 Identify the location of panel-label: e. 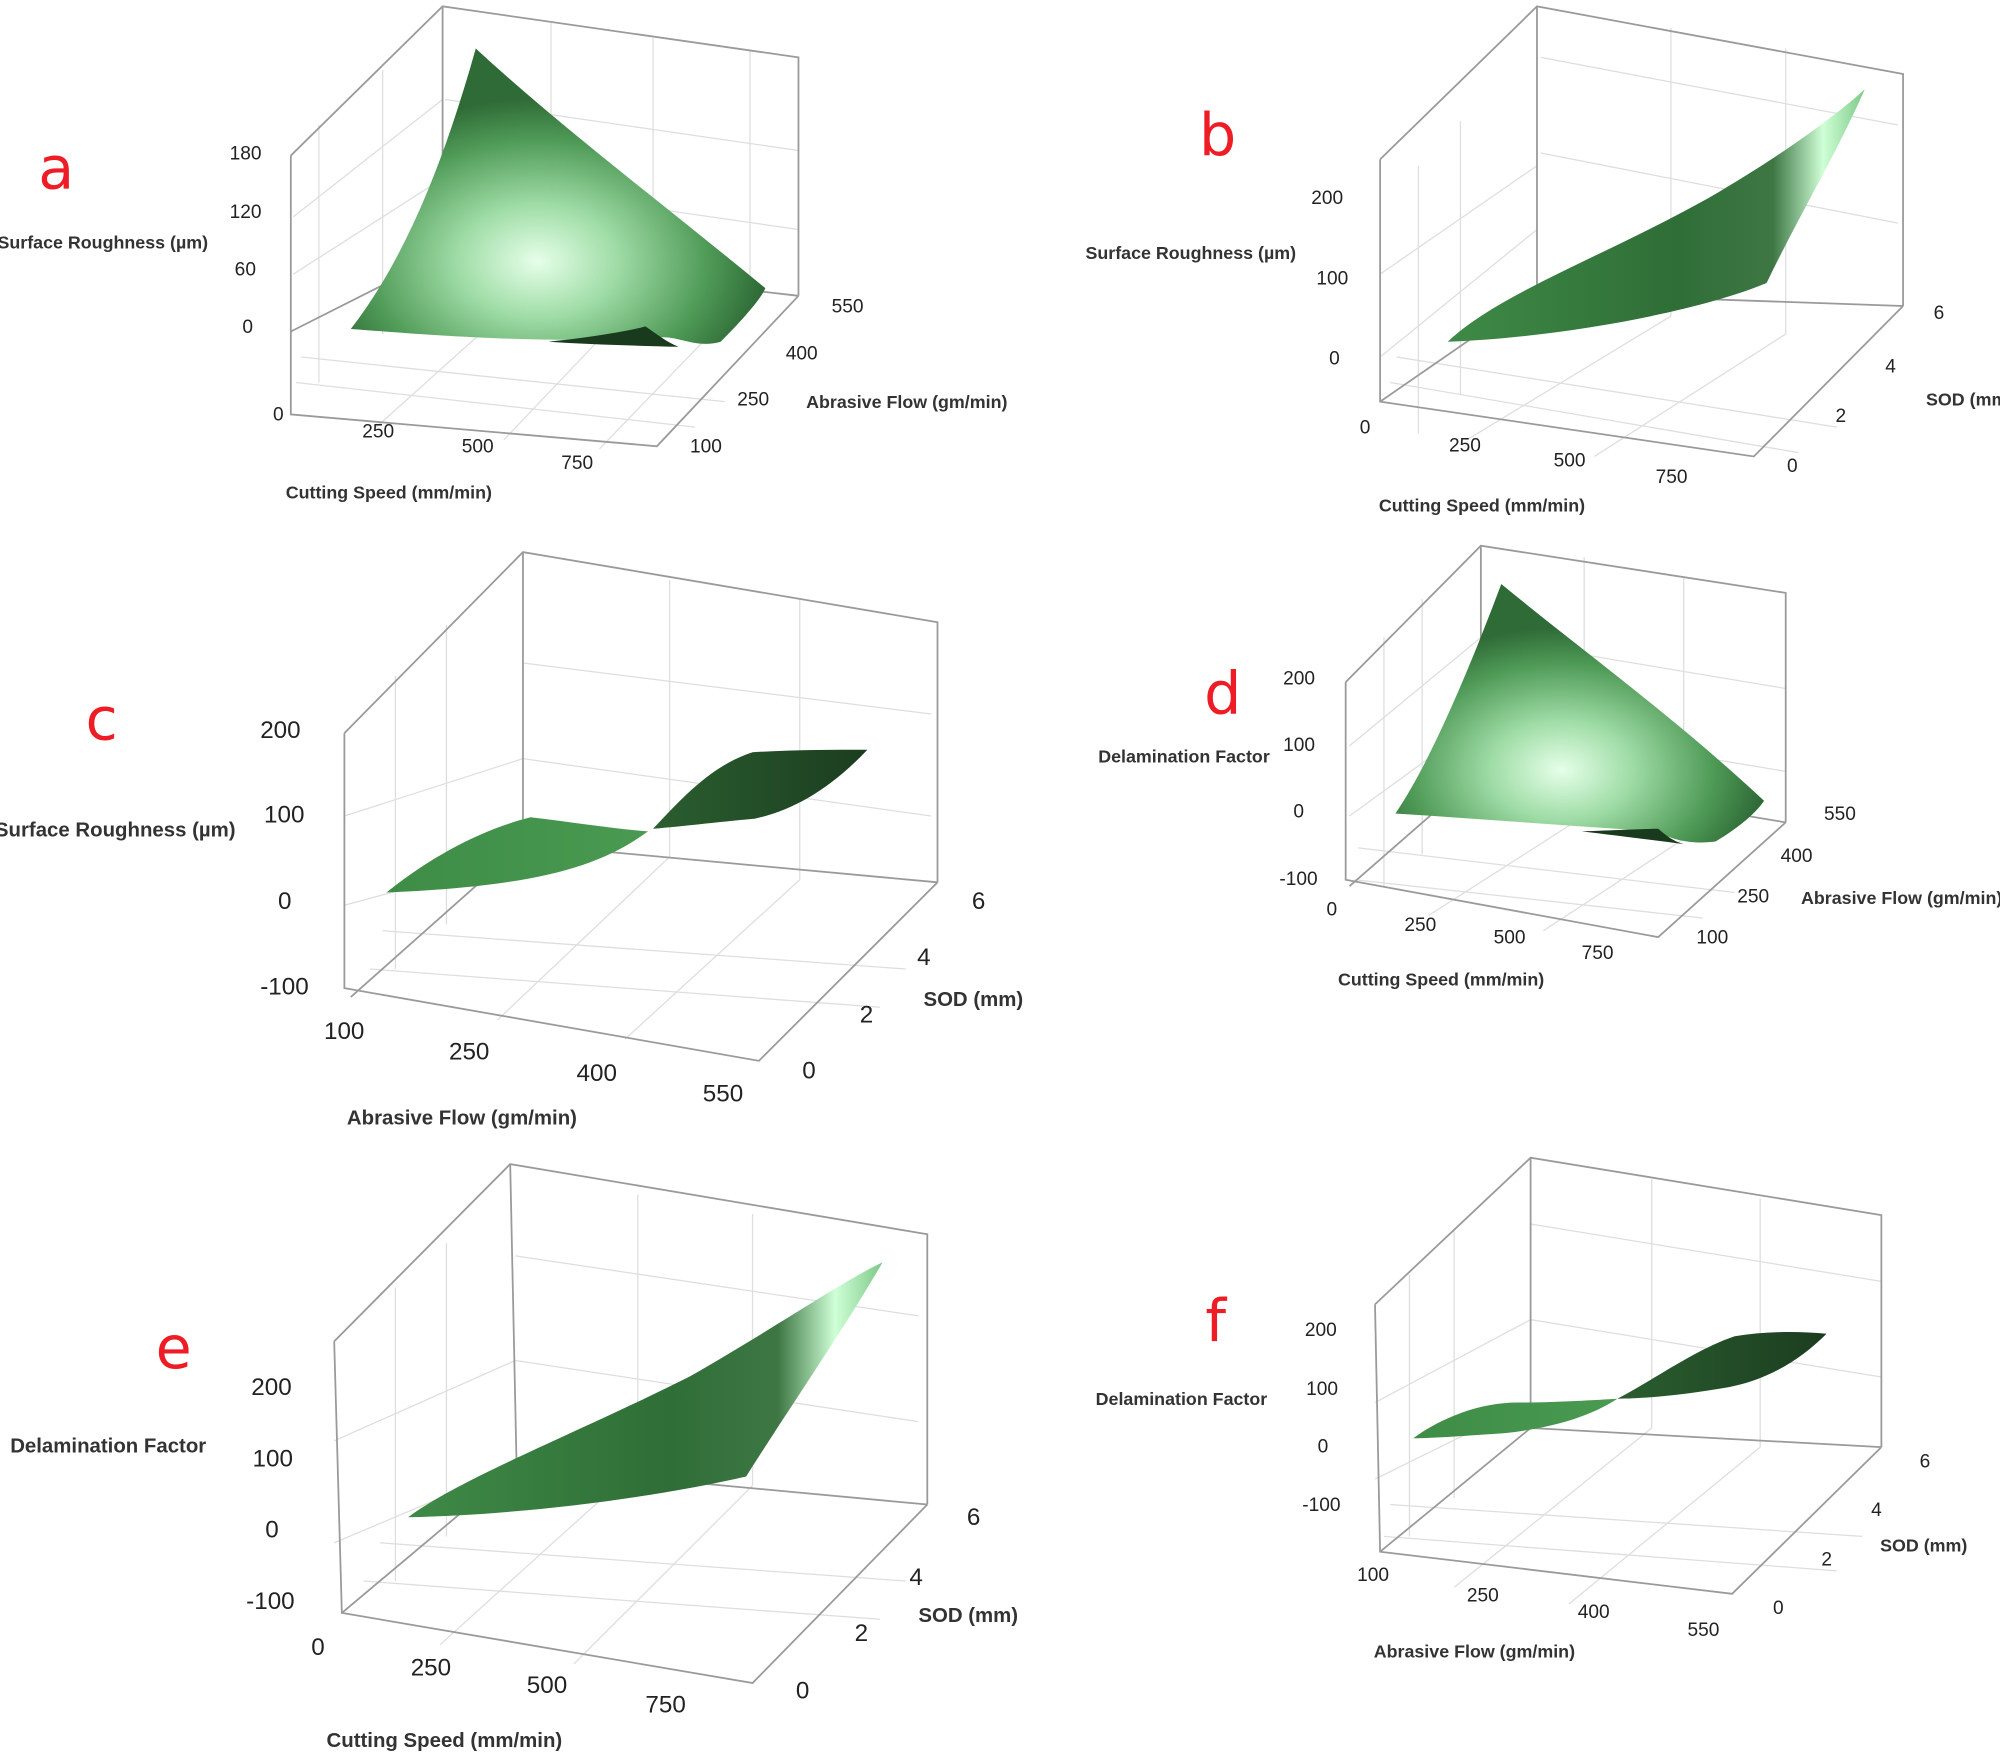
(174, 1348).